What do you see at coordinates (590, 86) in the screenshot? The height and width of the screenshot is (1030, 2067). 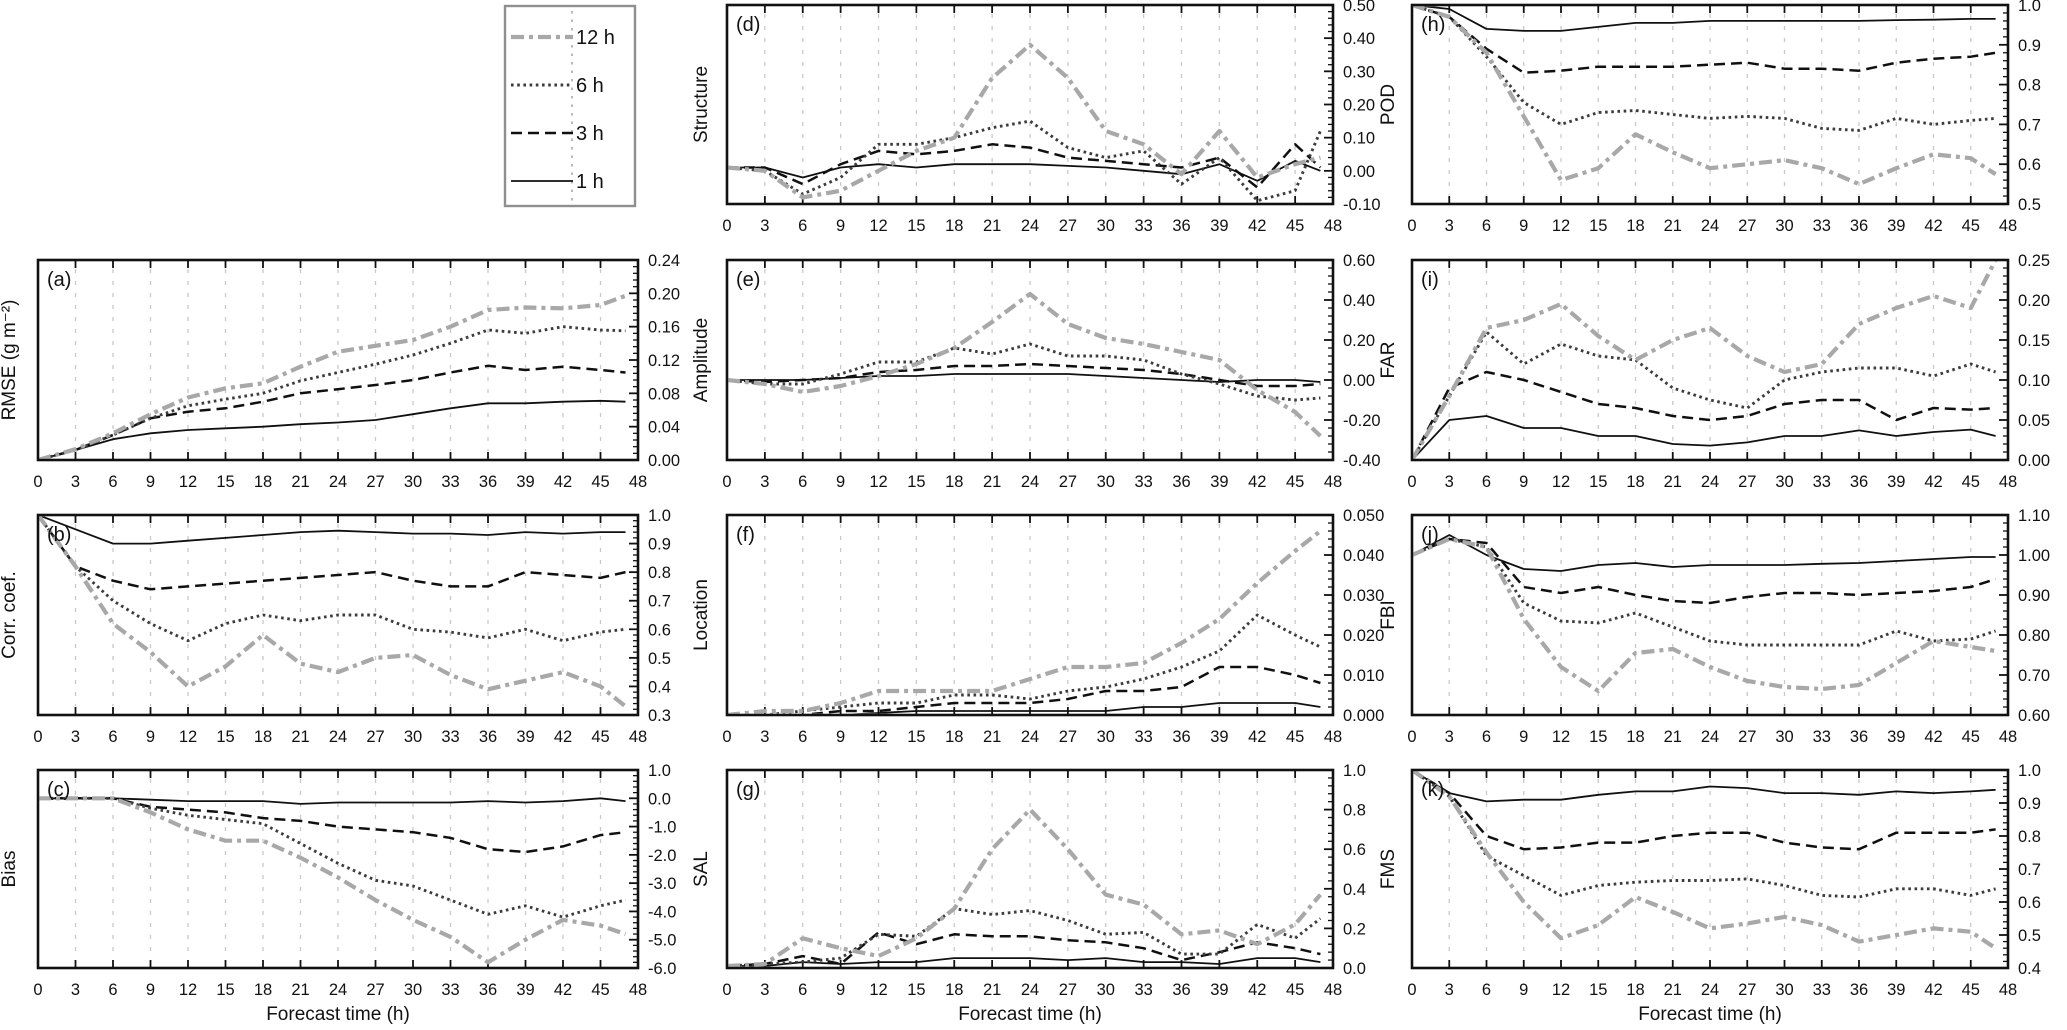 I see `legend-label-h6: 6 h` at bounding box center [590, 86].